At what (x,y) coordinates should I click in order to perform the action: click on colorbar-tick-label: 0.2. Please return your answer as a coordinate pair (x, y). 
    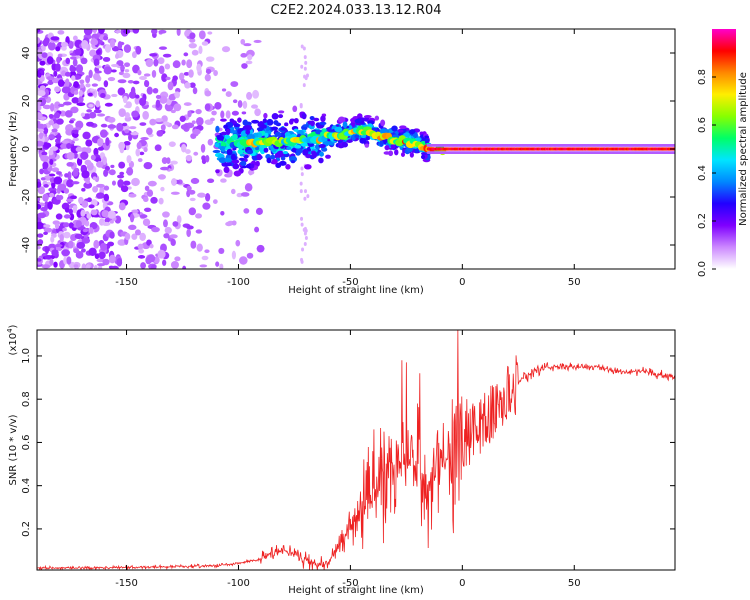
    Looking at the image, I should click on (702, 221).